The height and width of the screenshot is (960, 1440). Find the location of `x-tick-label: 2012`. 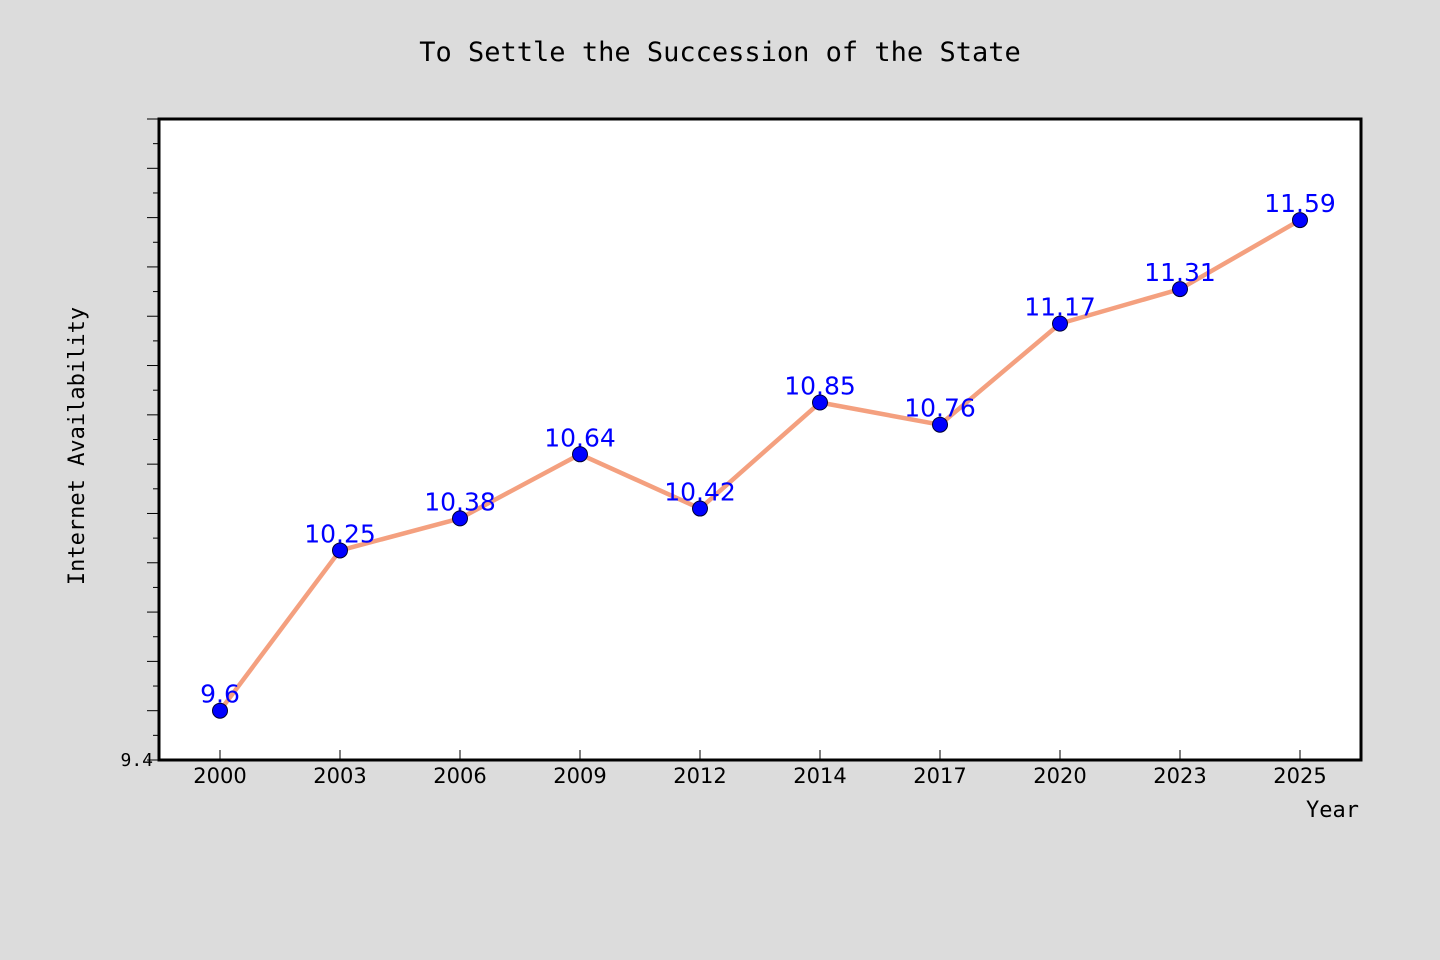

x-tick-label: 2012 is located at coordinates (699, 776).